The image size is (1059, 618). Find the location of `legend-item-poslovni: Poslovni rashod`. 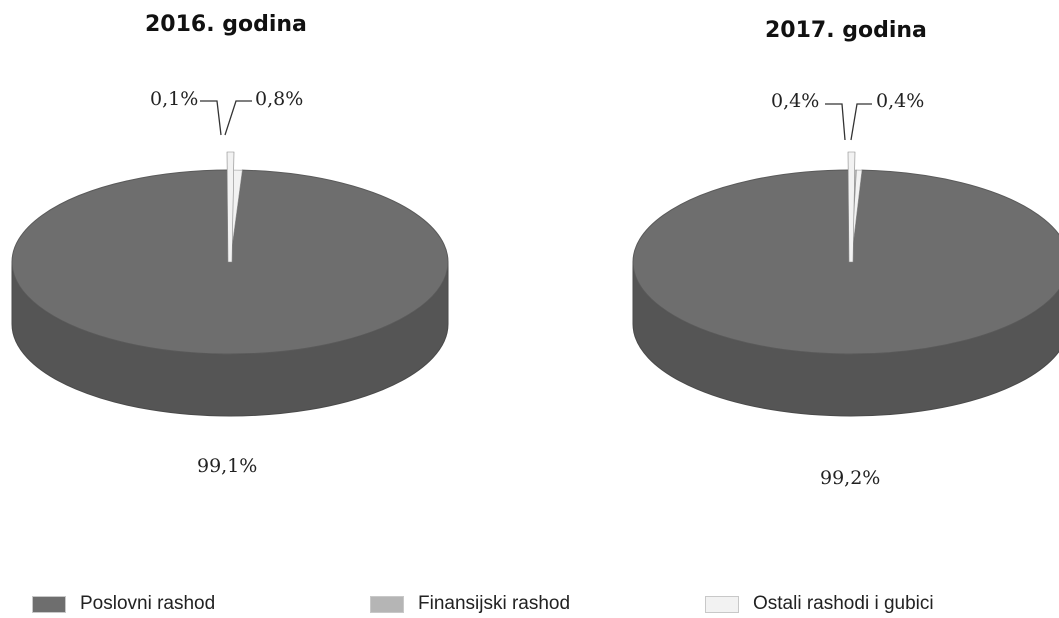

legend-item-poslovni: Poslovni rashod is located at coordinates (123, 604).